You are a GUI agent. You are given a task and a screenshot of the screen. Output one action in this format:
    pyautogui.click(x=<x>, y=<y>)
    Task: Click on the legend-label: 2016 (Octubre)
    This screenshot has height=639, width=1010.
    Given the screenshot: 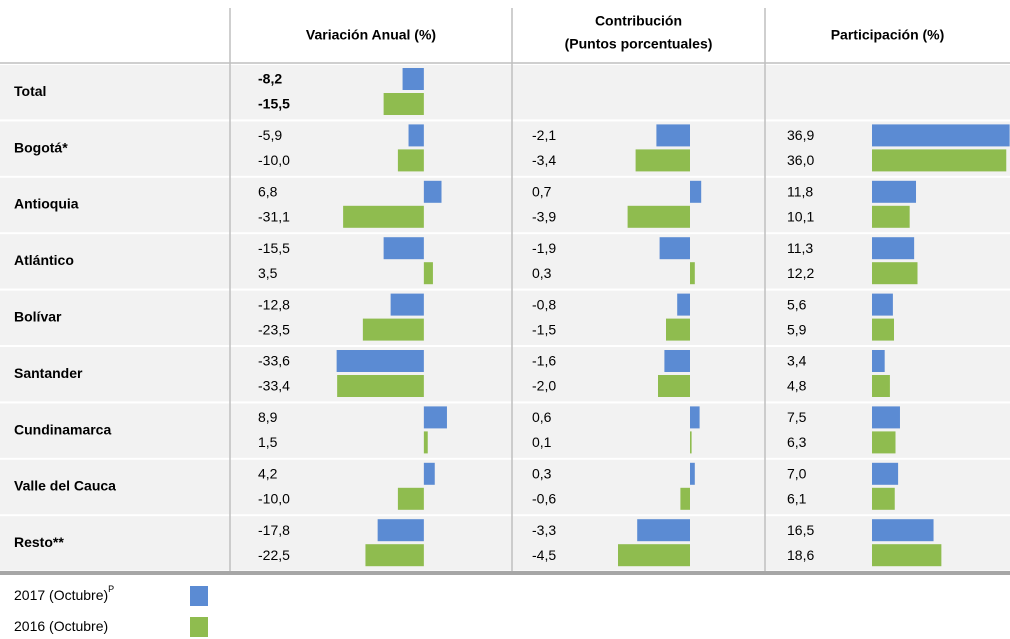 What is the action you would take?
    pyautogui.click(x=61, y=626)
    